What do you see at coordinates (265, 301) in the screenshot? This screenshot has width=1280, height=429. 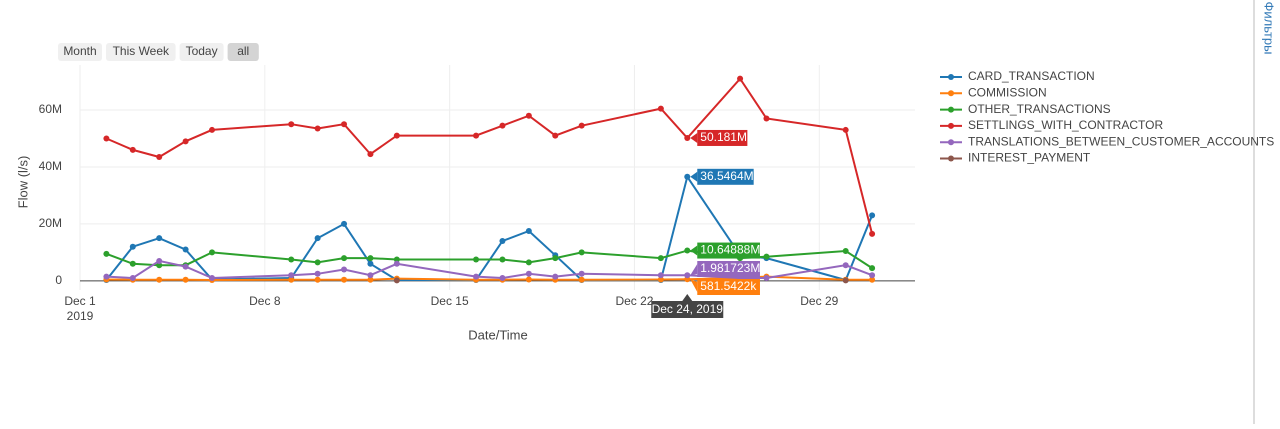 I see `x-tick-label: Dec 8` at bounding box center [265, 301].